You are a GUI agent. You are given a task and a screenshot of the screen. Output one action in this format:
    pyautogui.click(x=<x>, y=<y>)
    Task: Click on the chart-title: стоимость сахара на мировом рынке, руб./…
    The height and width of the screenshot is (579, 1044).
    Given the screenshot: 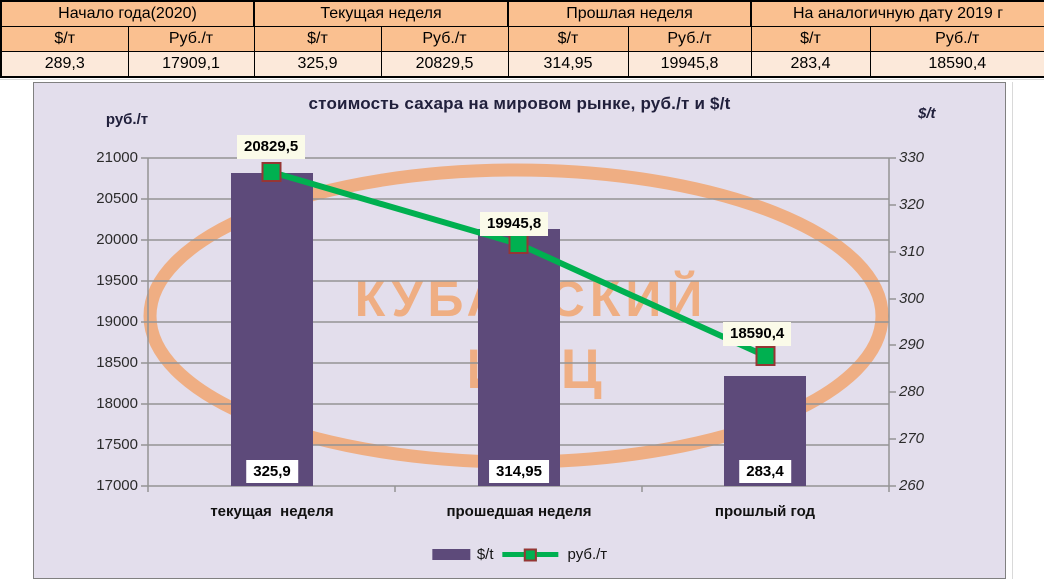 What is the action you would take?
    pyautogui.click(x=519, y=103)
    